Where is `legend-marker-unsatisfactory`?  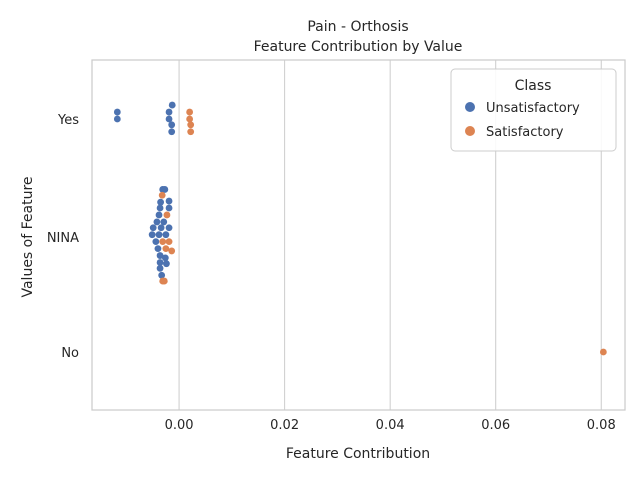 legend-marker-unsatisfactory is located at coordinates (470, 107).